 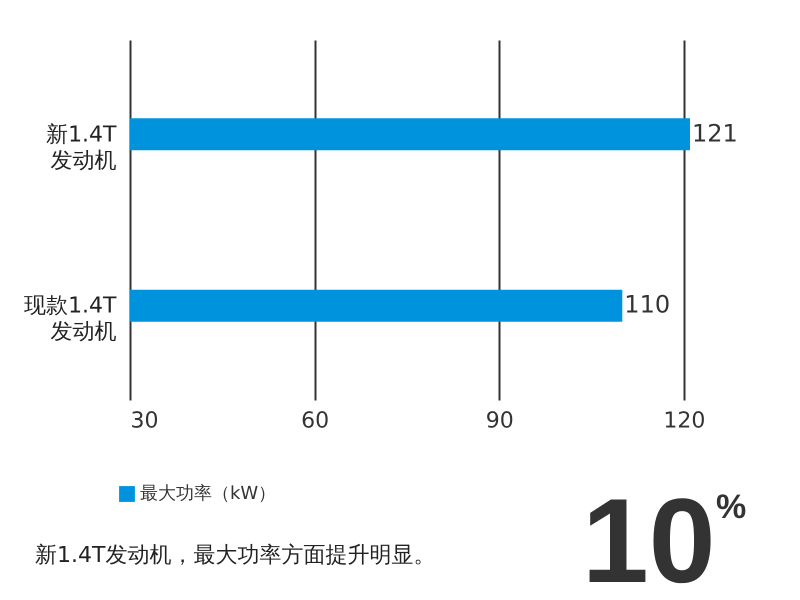 I want to click on legend-label: 最大功率（kW）, so click(x=208, y=493).